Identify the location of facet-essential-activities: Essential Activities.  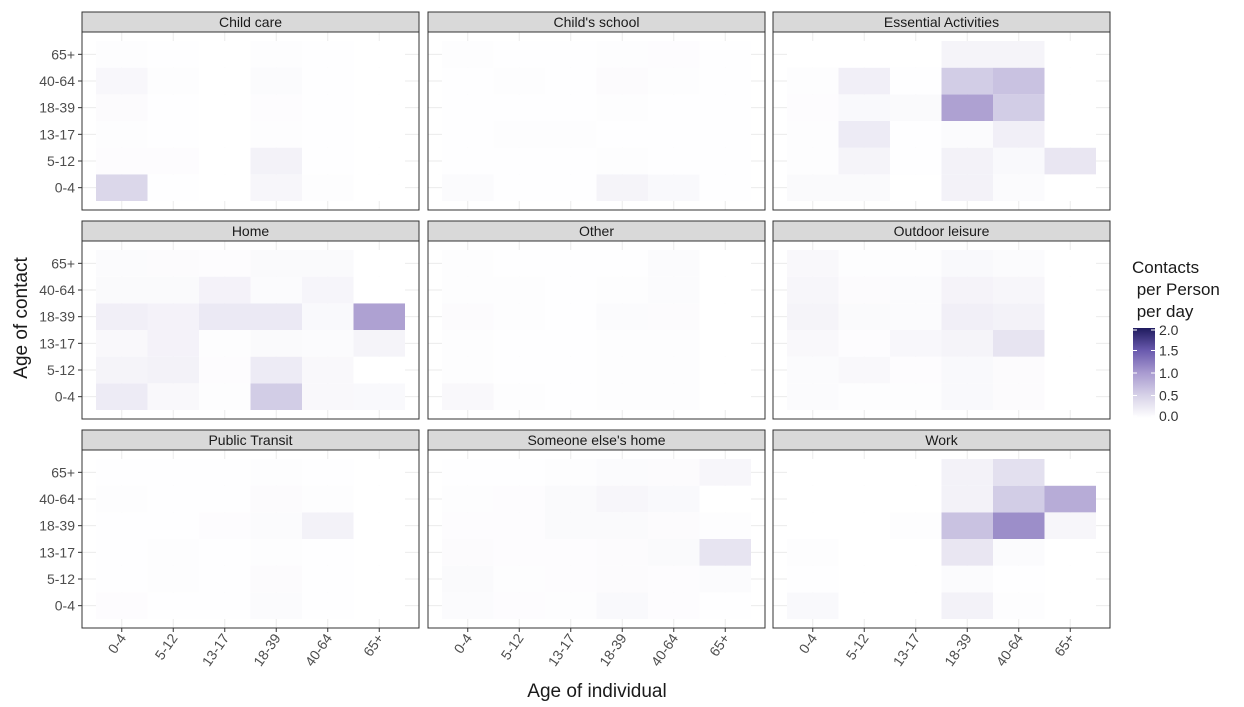
(941, 111).